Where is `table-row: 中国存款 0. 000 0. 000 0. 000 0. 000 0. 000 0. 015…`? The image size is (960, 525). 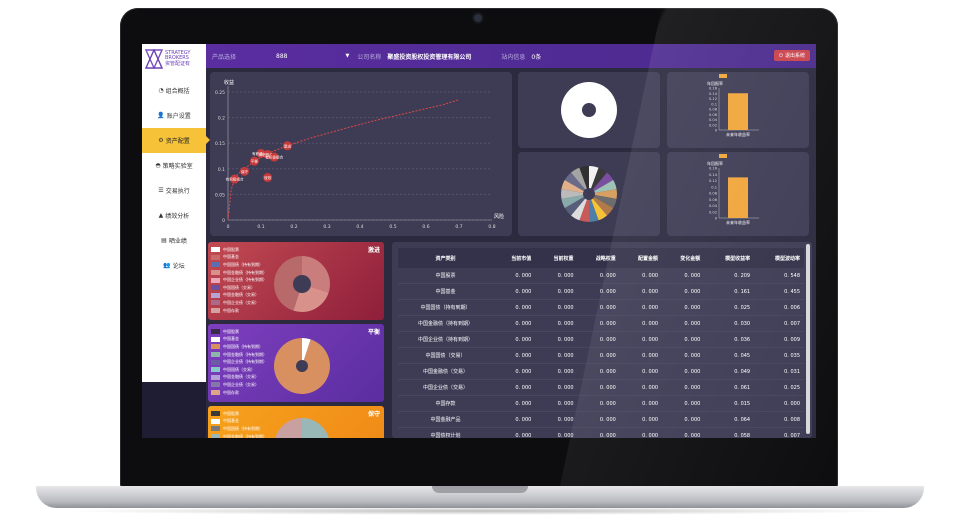 table-row: 中国存款 0. 000 0. 000 0. 000 0. 000 0. 000 0. 015… is located at coordinates (601, 403).